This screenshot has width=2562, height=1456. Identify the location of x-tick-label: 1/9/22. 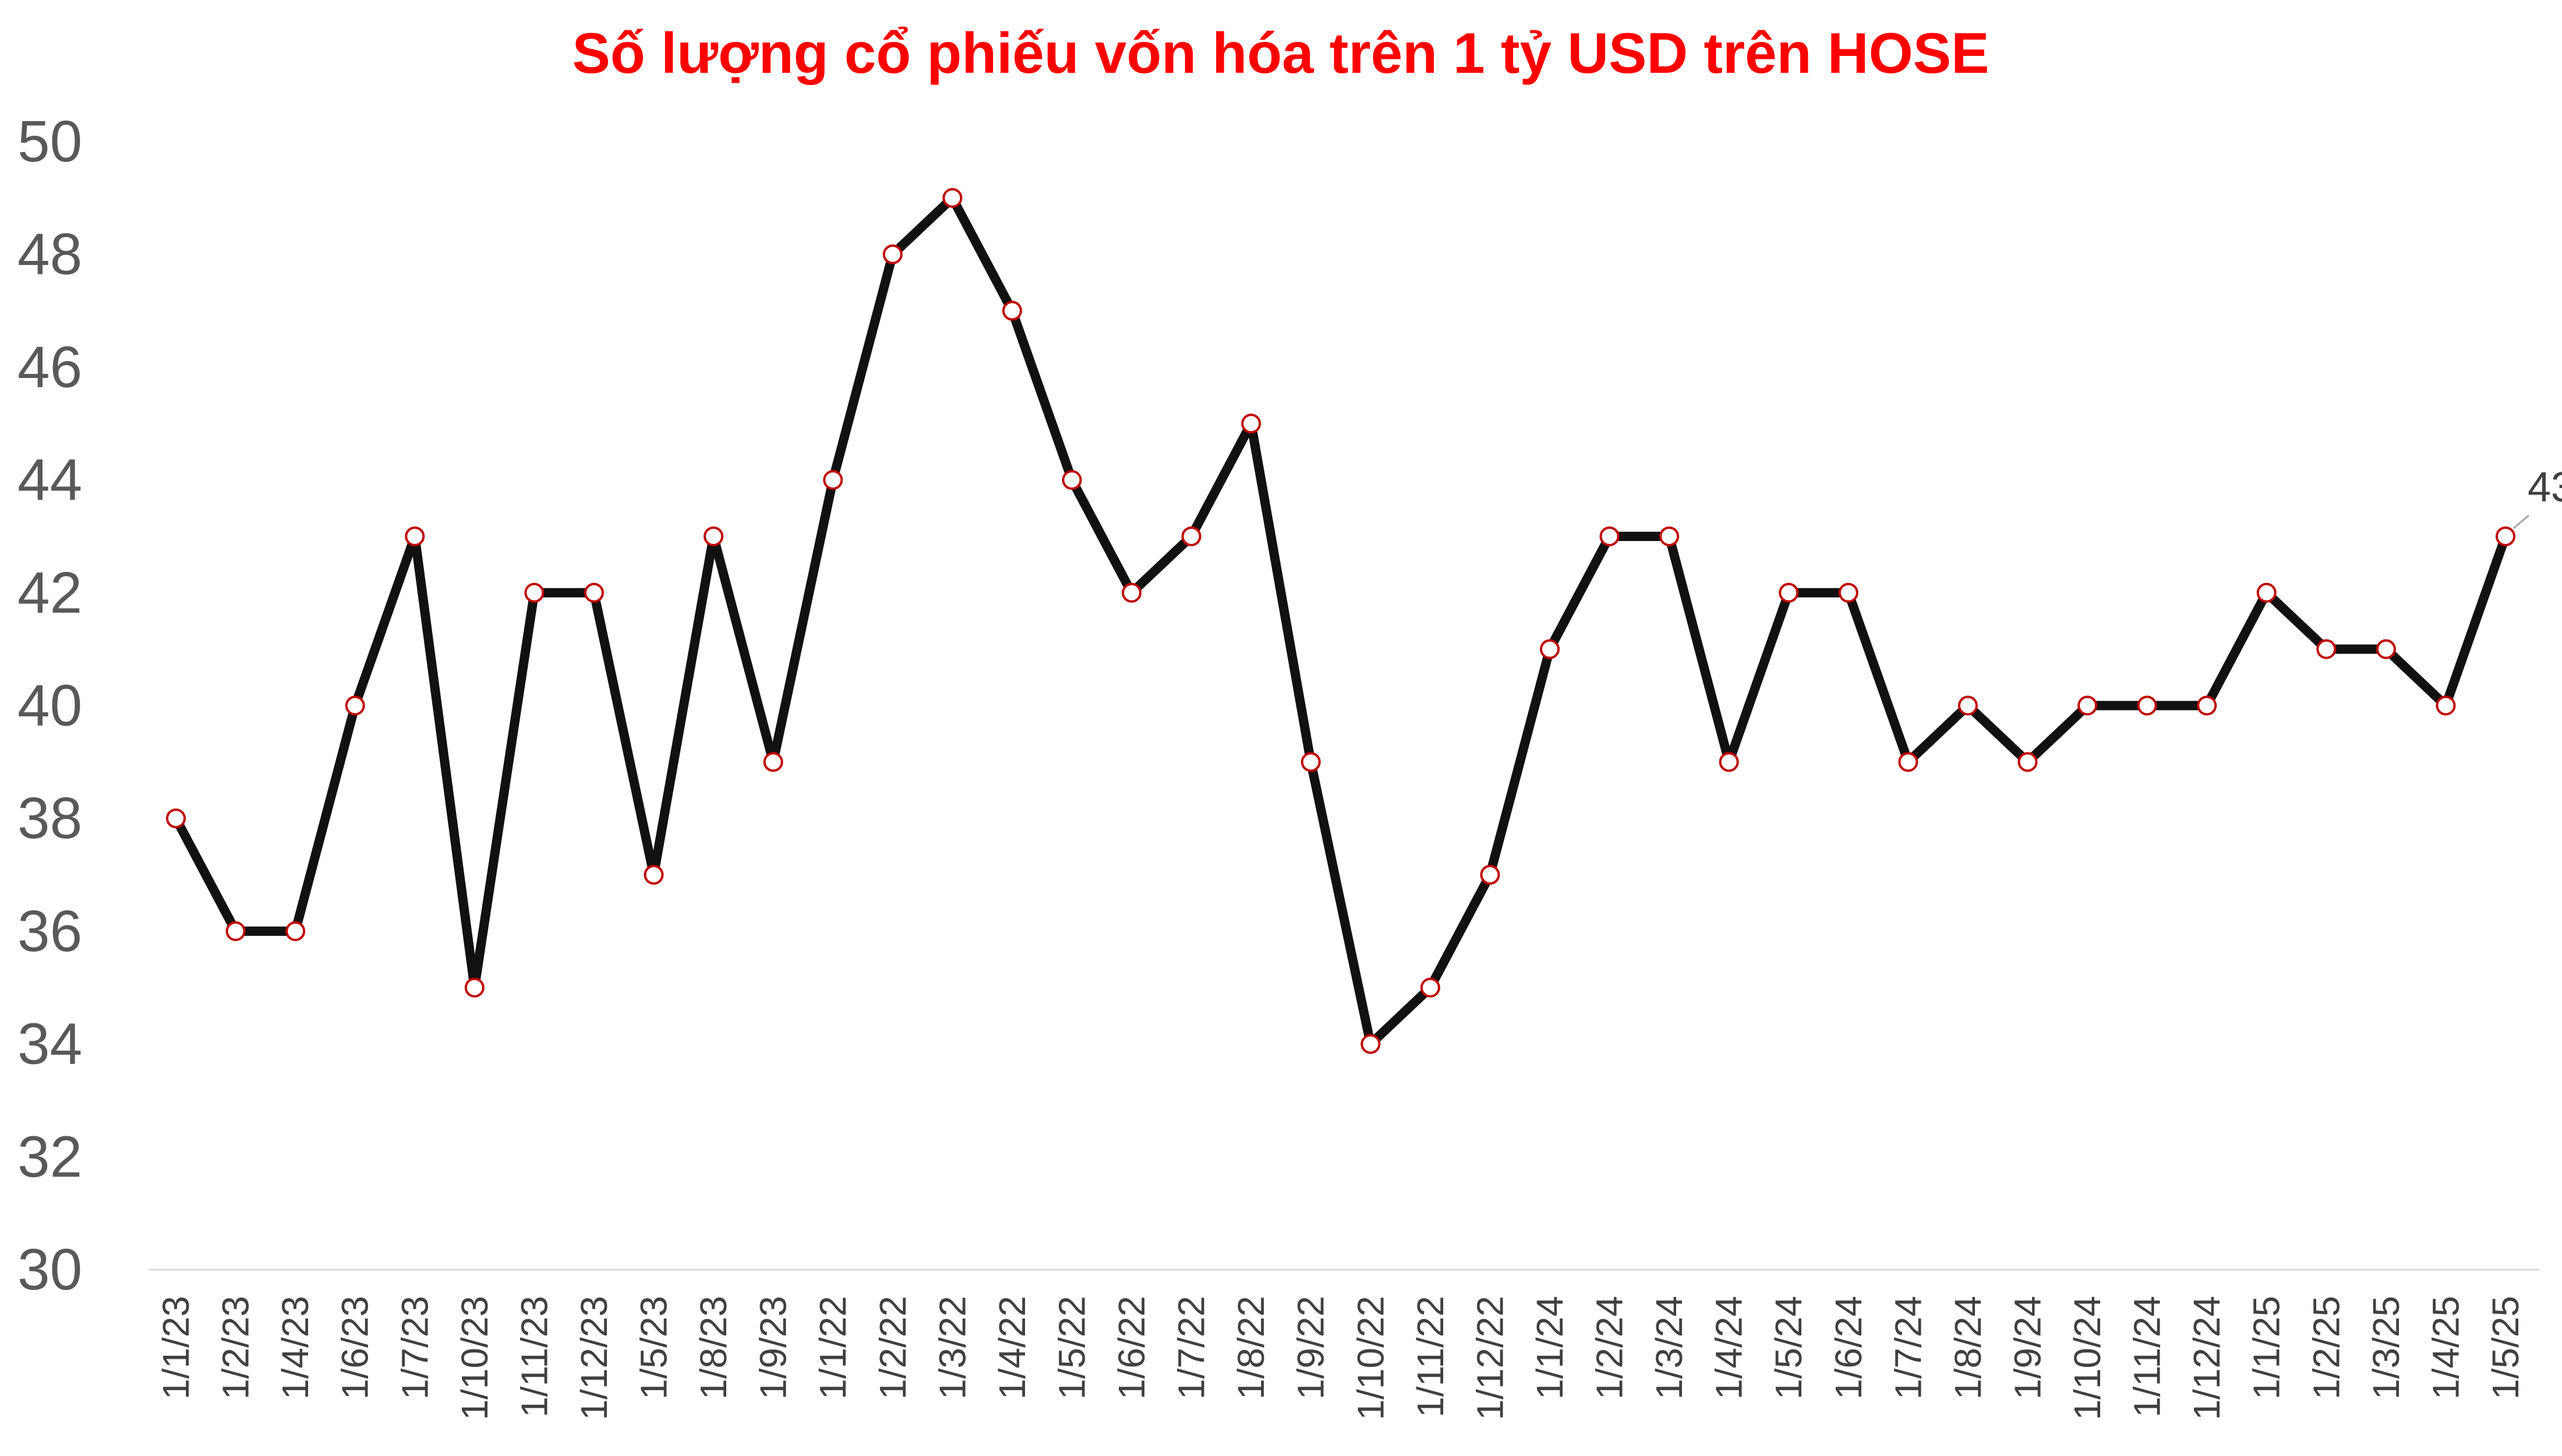
(1311, 1348).